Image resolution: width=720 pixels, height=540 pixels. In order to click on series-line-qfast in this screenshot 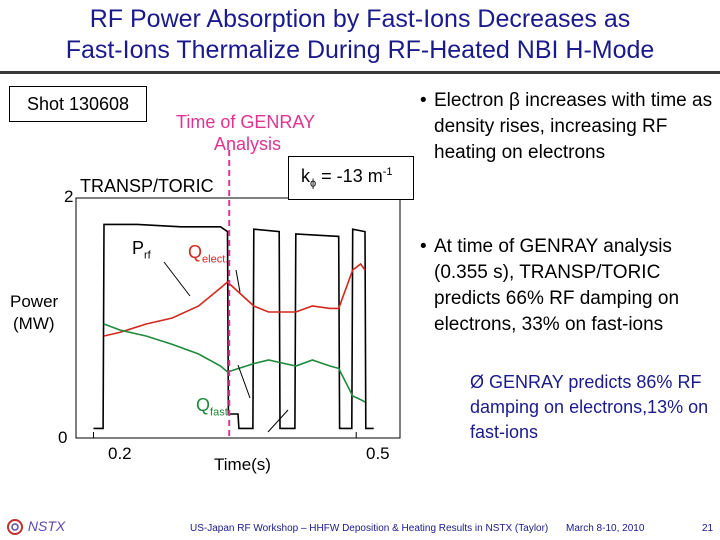, I will do `click(234, 363)`.